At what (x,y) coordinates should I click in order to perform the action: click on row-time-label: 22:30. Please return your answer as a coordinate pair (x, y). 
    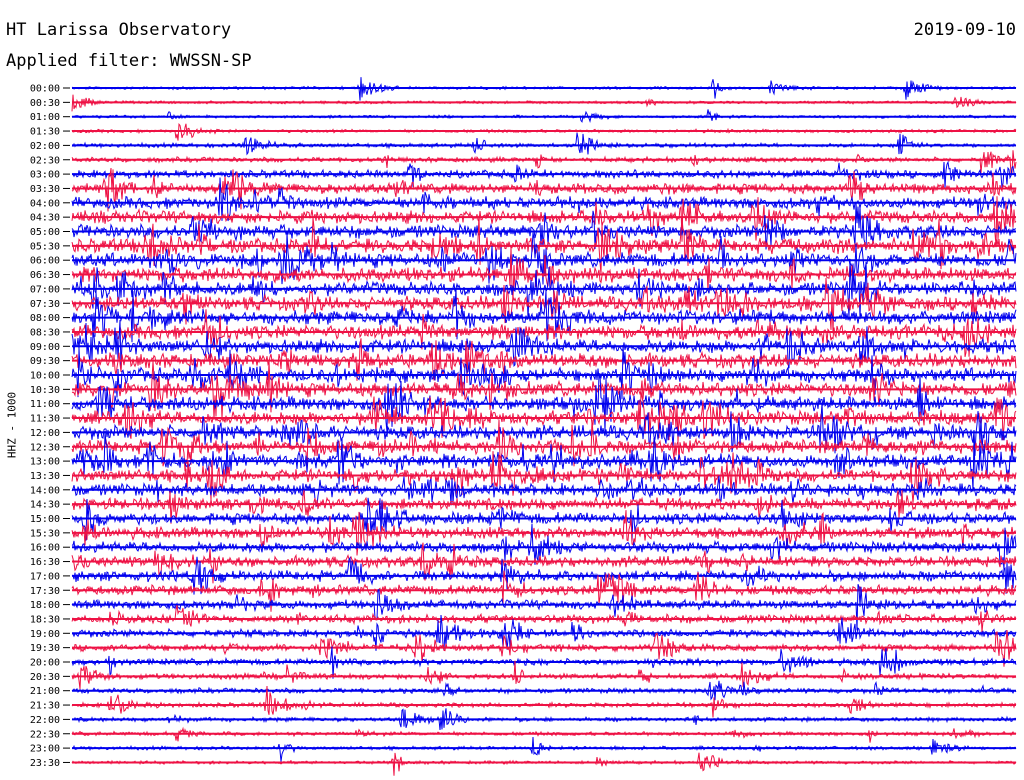
    Looking at the image, I should click on (45, 734).